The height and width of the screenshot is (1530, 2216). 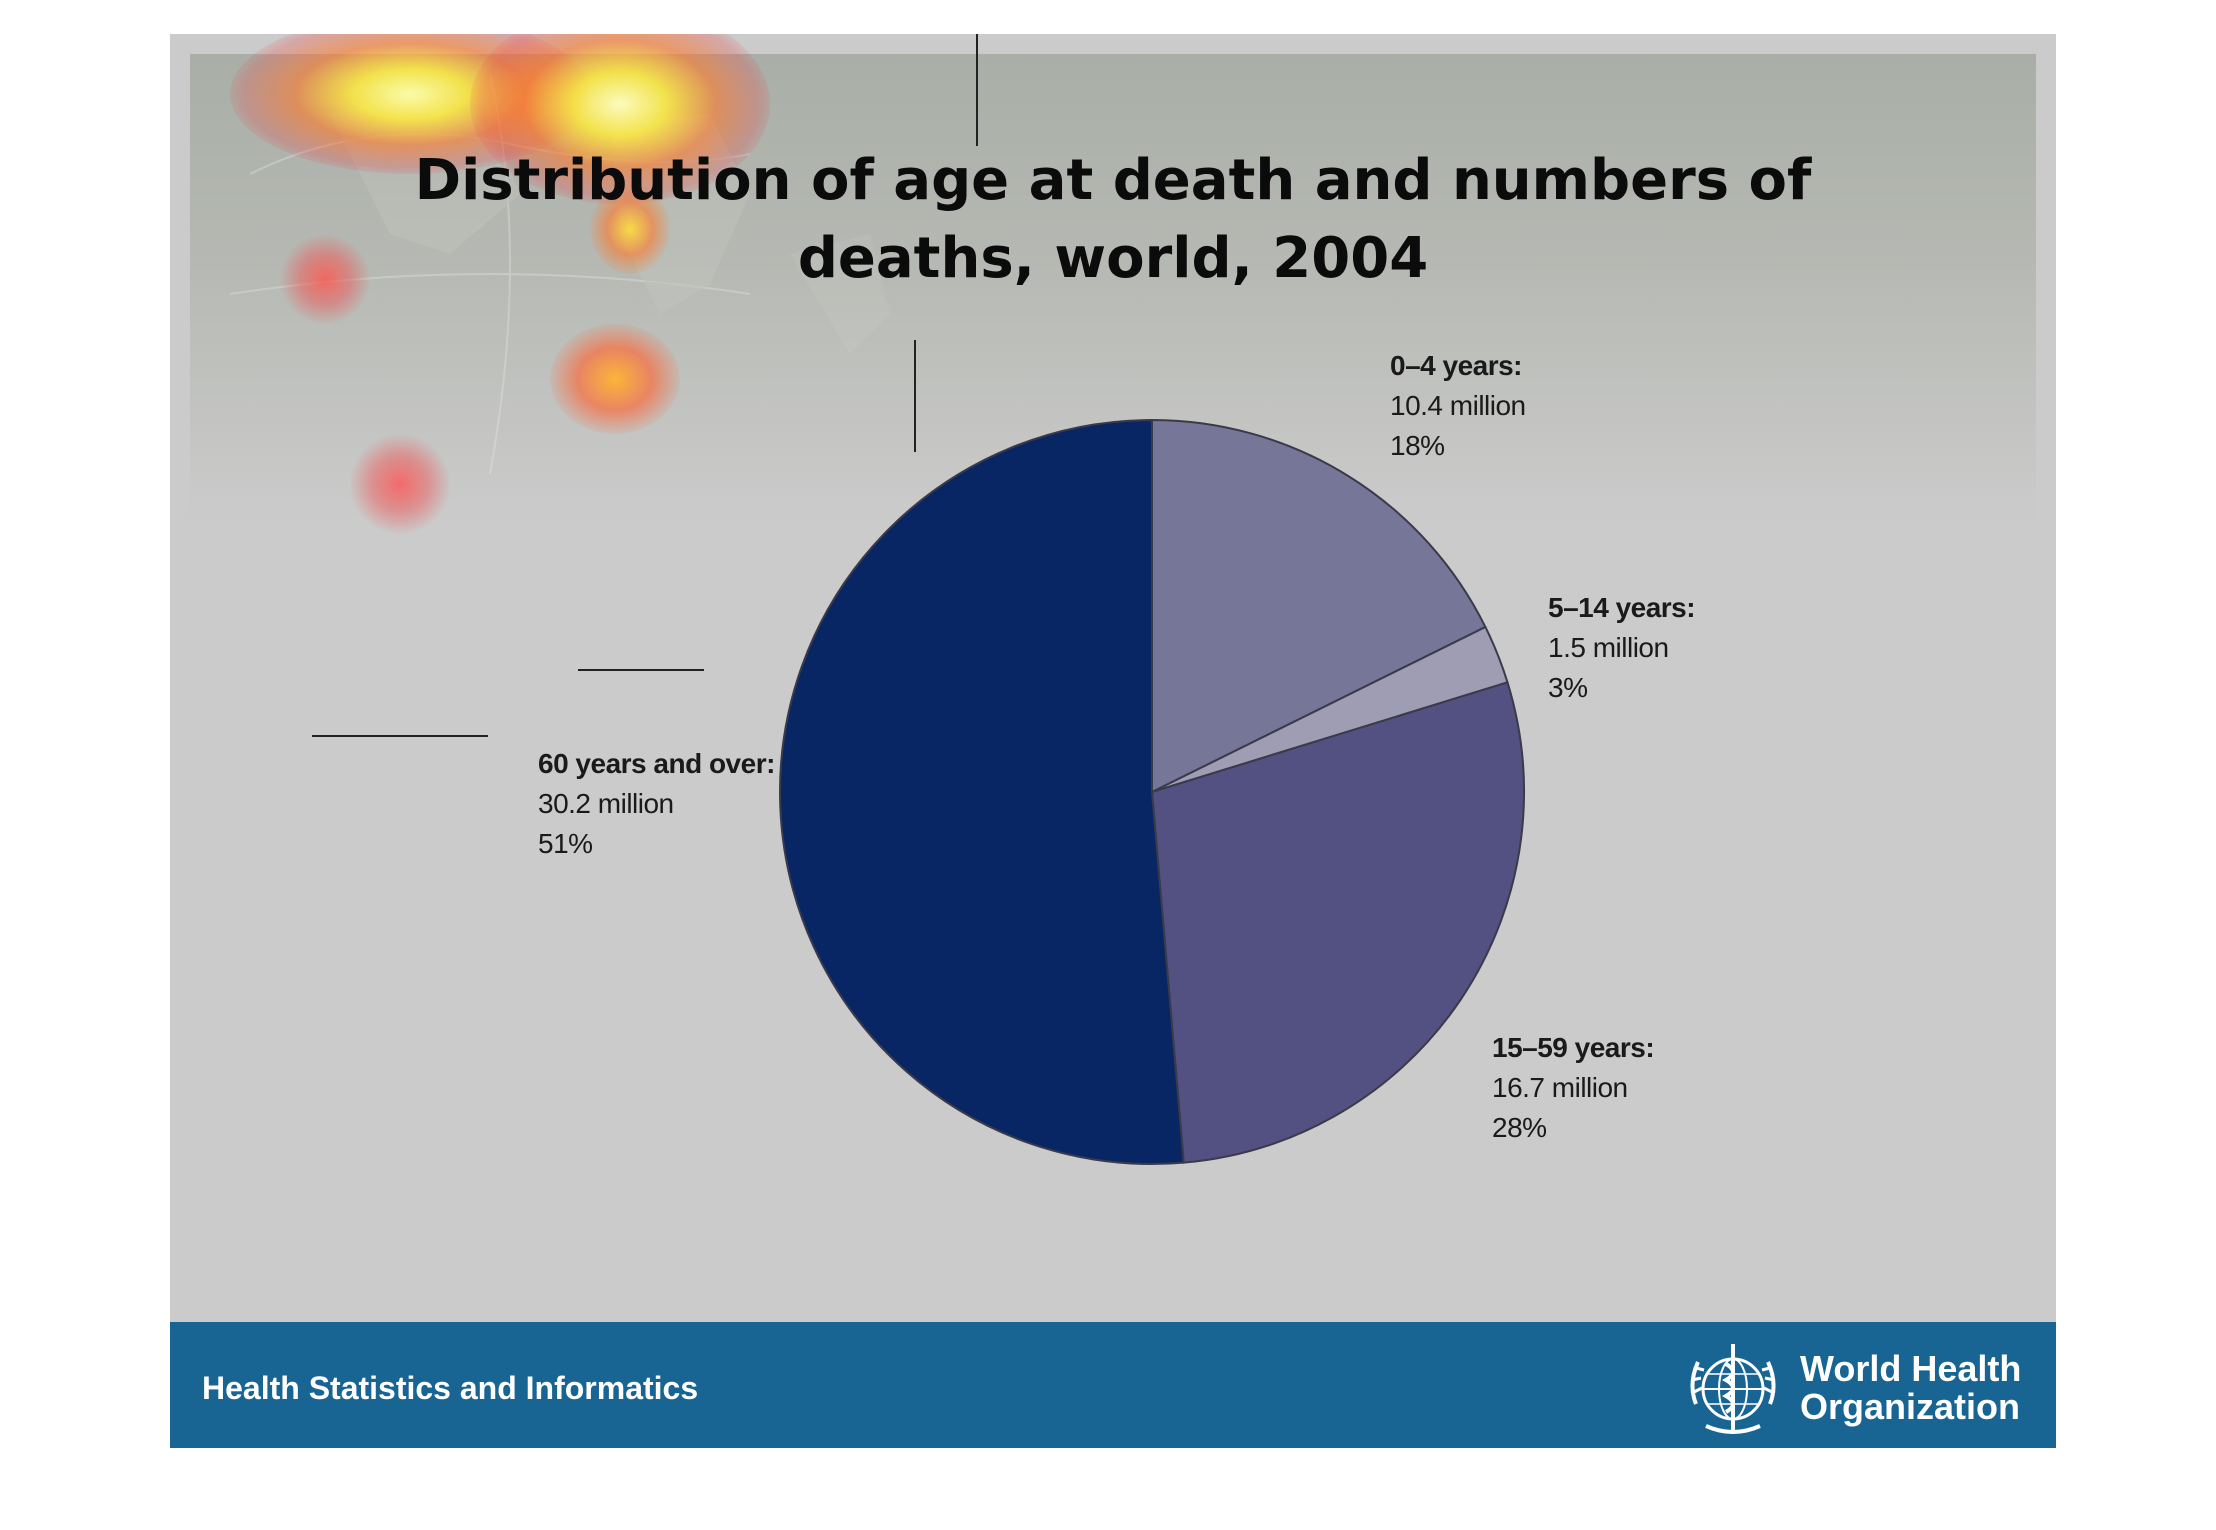 What do you see at coordinates (1608, 647) in the screenshot?
I see `slice-label-value: 1.5 million` at bounding box center [1608, 647].